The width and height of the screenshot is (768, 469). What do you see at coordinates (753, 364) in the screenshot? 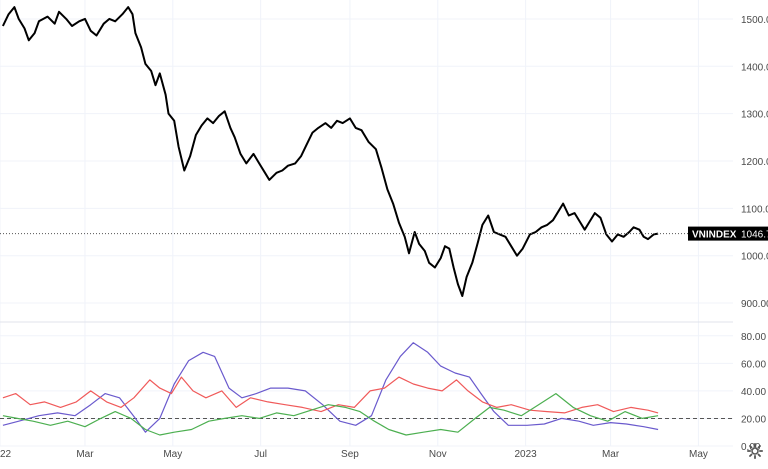
I see `indicator-y-tick-label: 60.00` at bounding box center [753, 364].